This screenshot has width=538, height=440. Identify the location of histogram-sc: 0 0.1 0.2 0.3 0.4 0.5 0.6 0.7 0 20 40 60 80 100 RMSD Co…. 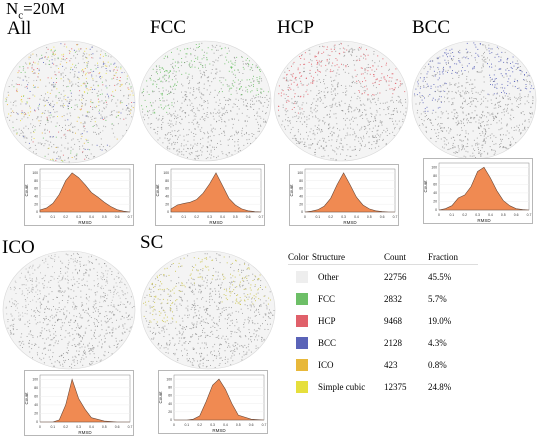
(213, 402).